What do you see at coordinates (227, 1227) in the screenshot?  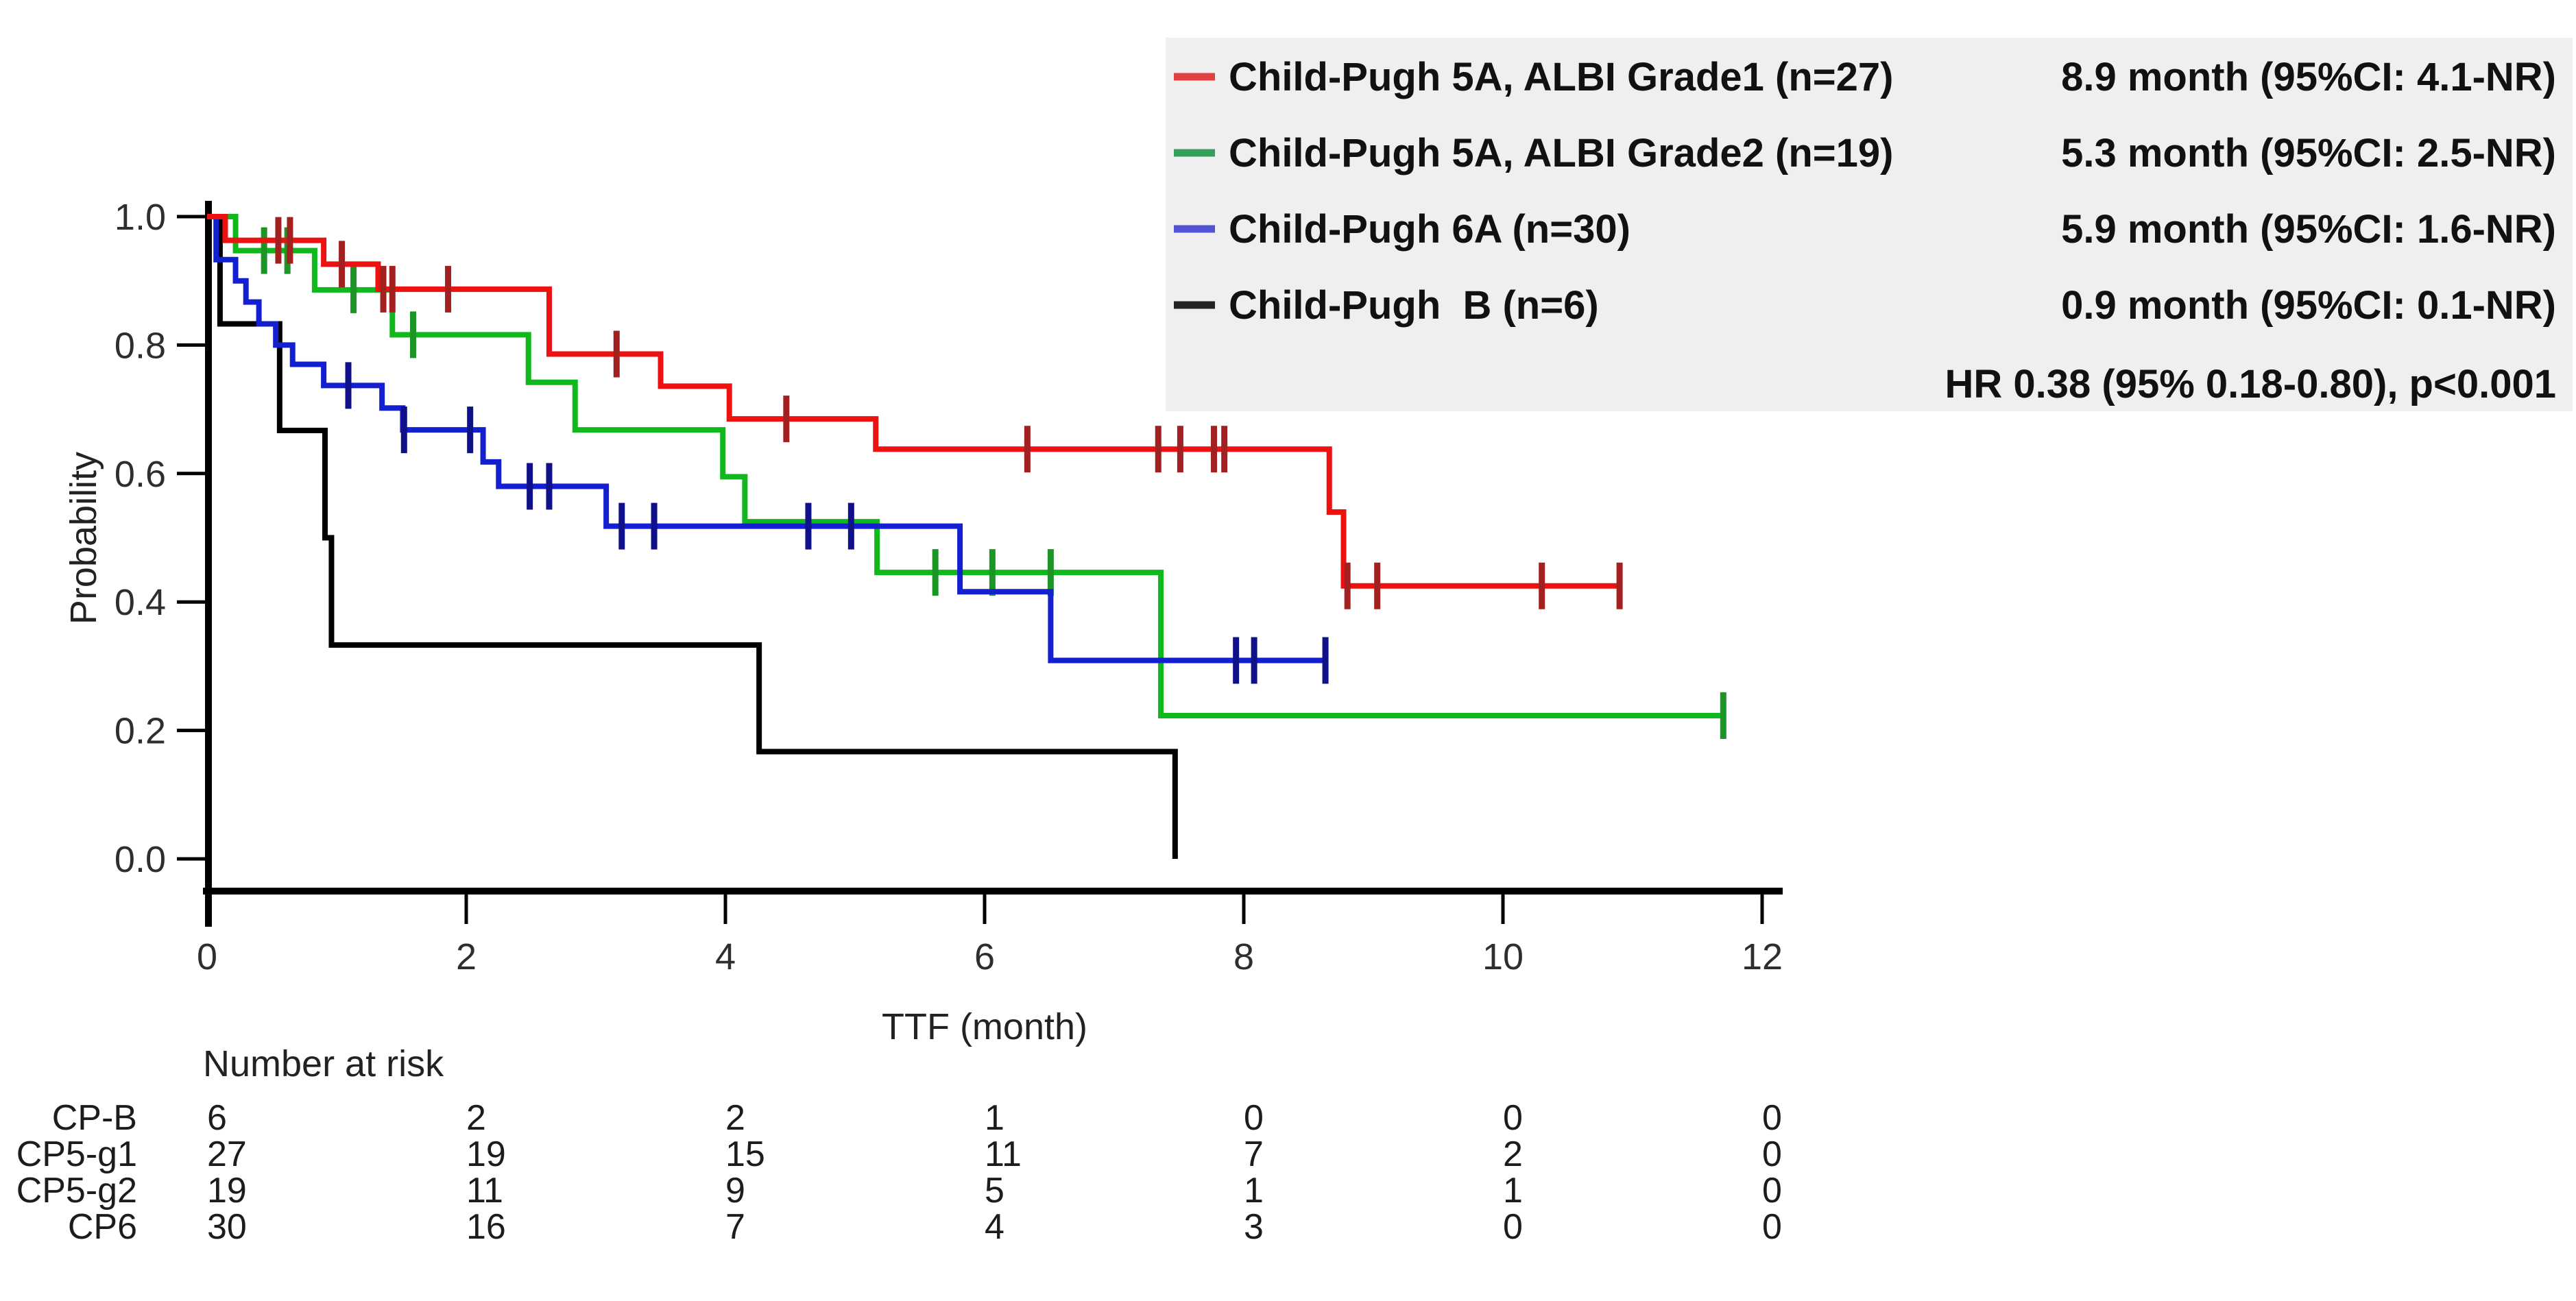 I see `risk-value: 30` at bounding box center [227, 1227].